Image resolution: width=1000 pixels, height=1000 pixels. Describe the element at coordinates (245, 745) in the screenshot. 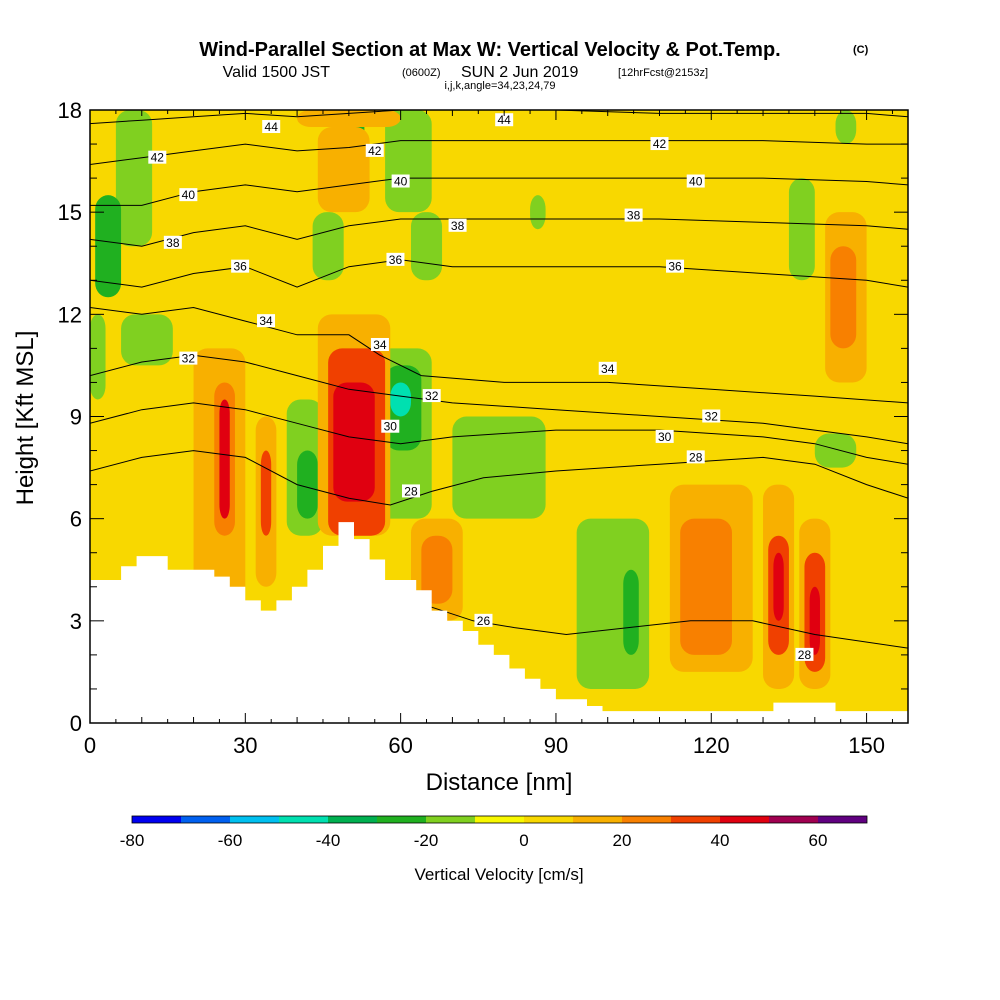

I see `x-tick-label: 30` at that location.